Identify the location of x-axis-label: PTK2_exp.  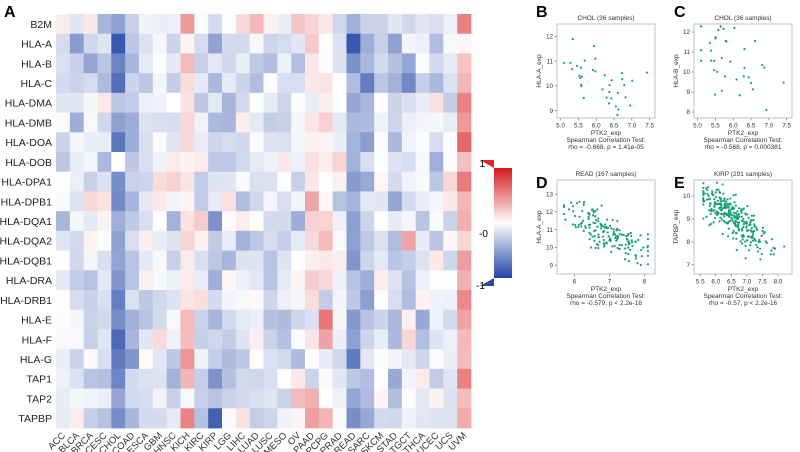
(743, 289).